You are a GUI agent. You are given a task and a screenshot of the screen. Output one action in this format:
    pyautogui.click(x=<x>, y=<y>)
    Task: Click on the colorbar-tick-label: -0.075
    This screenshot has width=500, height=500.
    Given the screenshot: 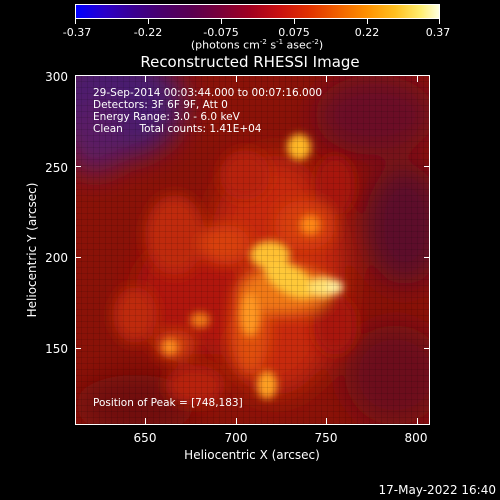 What is the action you would take?
    pyautogui.click(x=221, y=32)
    